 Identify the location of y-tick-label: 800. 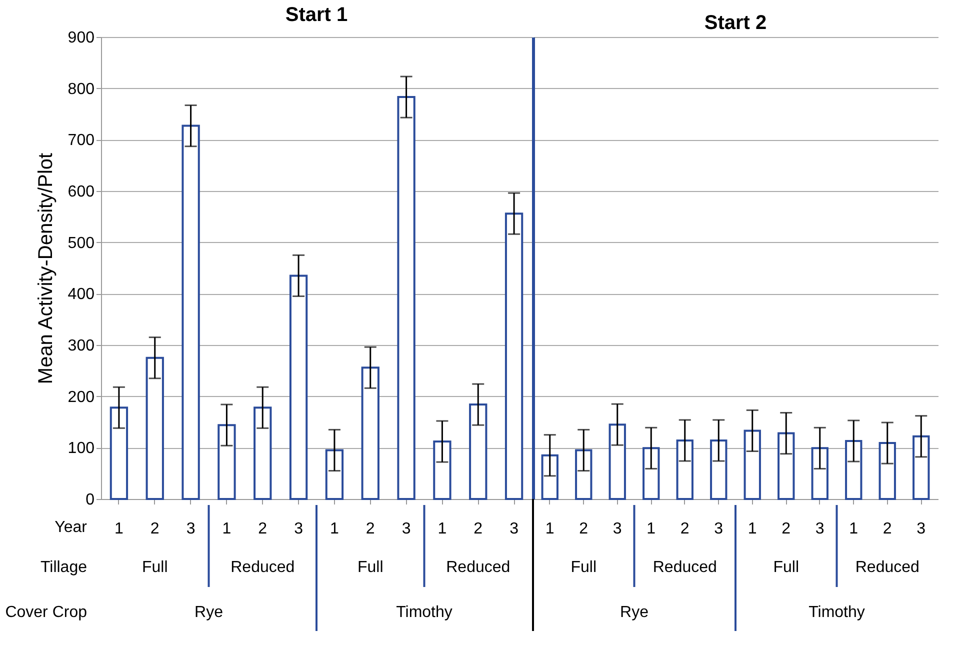
(81, 89).